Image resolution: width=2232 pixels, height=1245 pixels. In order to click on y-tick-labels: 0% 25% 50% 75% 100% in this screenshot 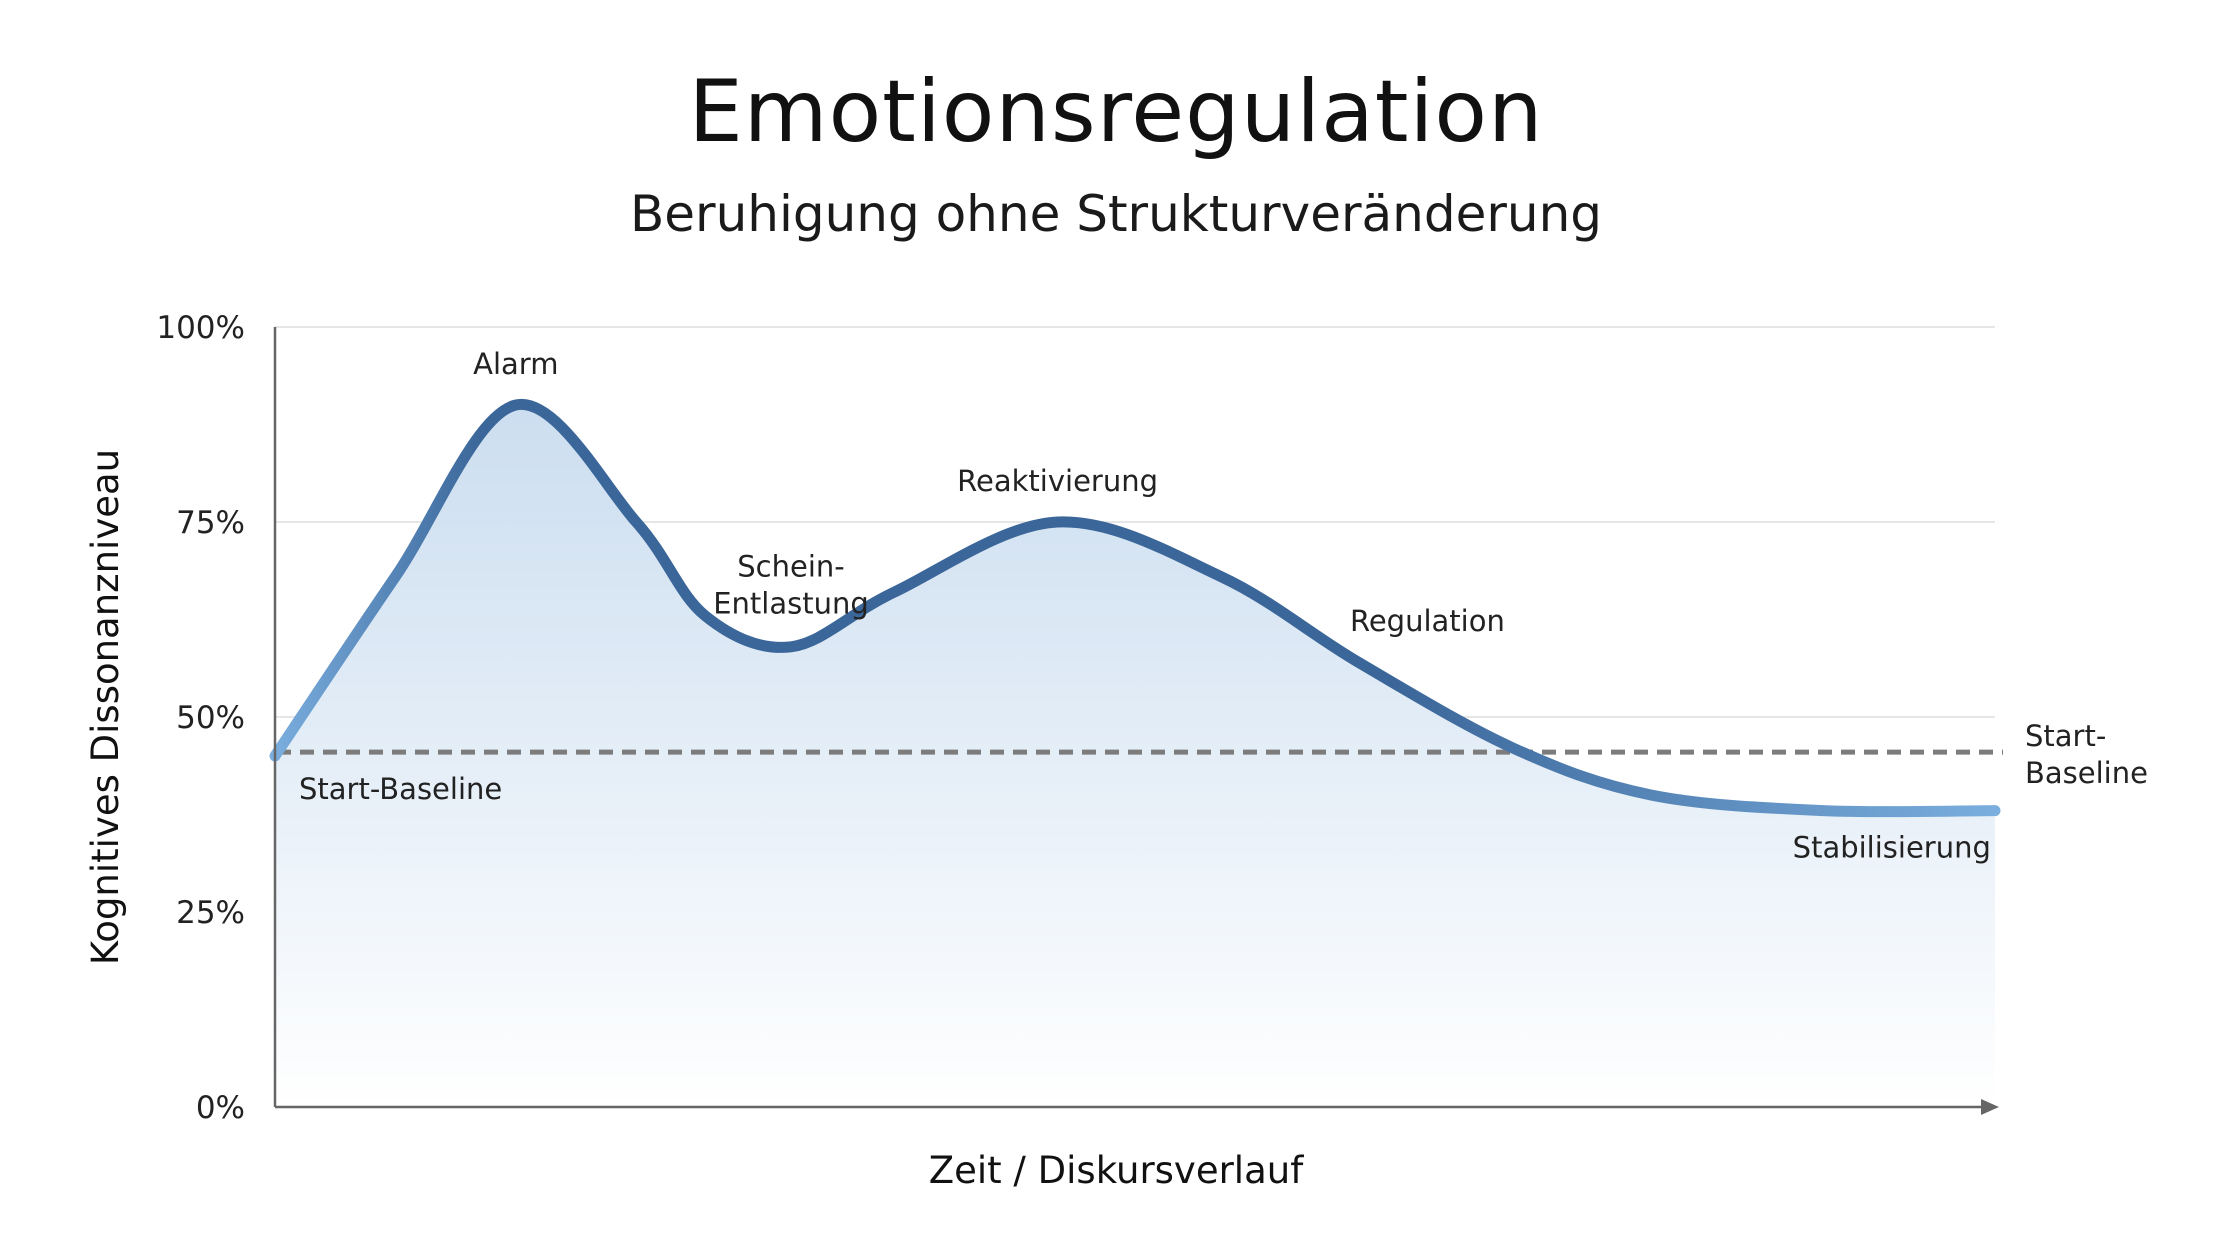, I will do `click(200, 718)`.